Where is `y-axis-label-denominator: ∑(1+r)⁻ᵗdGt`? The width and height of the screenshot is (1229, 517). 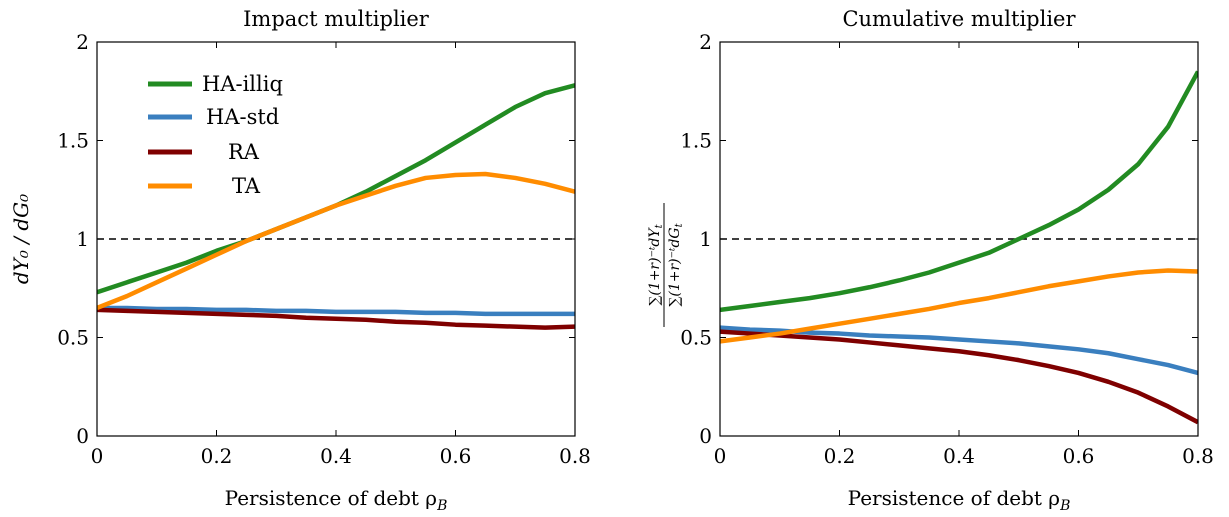 y-axis-label-denominator: ∑(1+r)⁻ᵗdGt is located at coordinates (676, 264).